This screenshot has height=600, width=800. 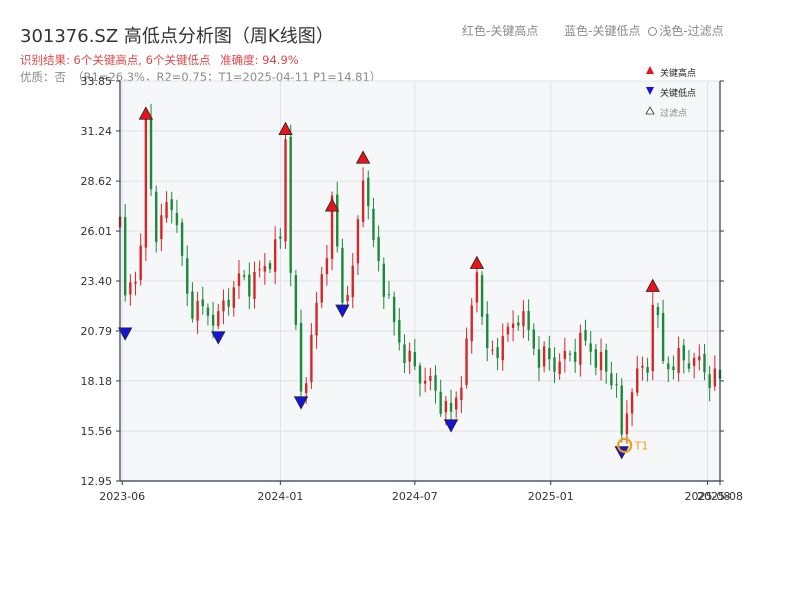 What do you see at coordinates (97, 131) in the screenshot?
I see `y-tick-label: 31.24` at bounding box center [97, 131].